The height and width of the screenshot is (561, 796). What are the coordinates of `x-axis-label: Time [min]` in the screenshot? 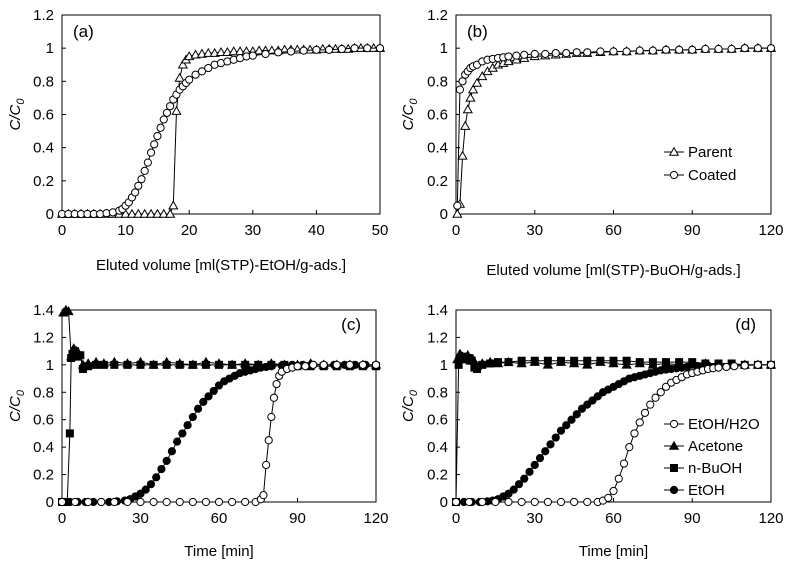 It's located at (613, 551).